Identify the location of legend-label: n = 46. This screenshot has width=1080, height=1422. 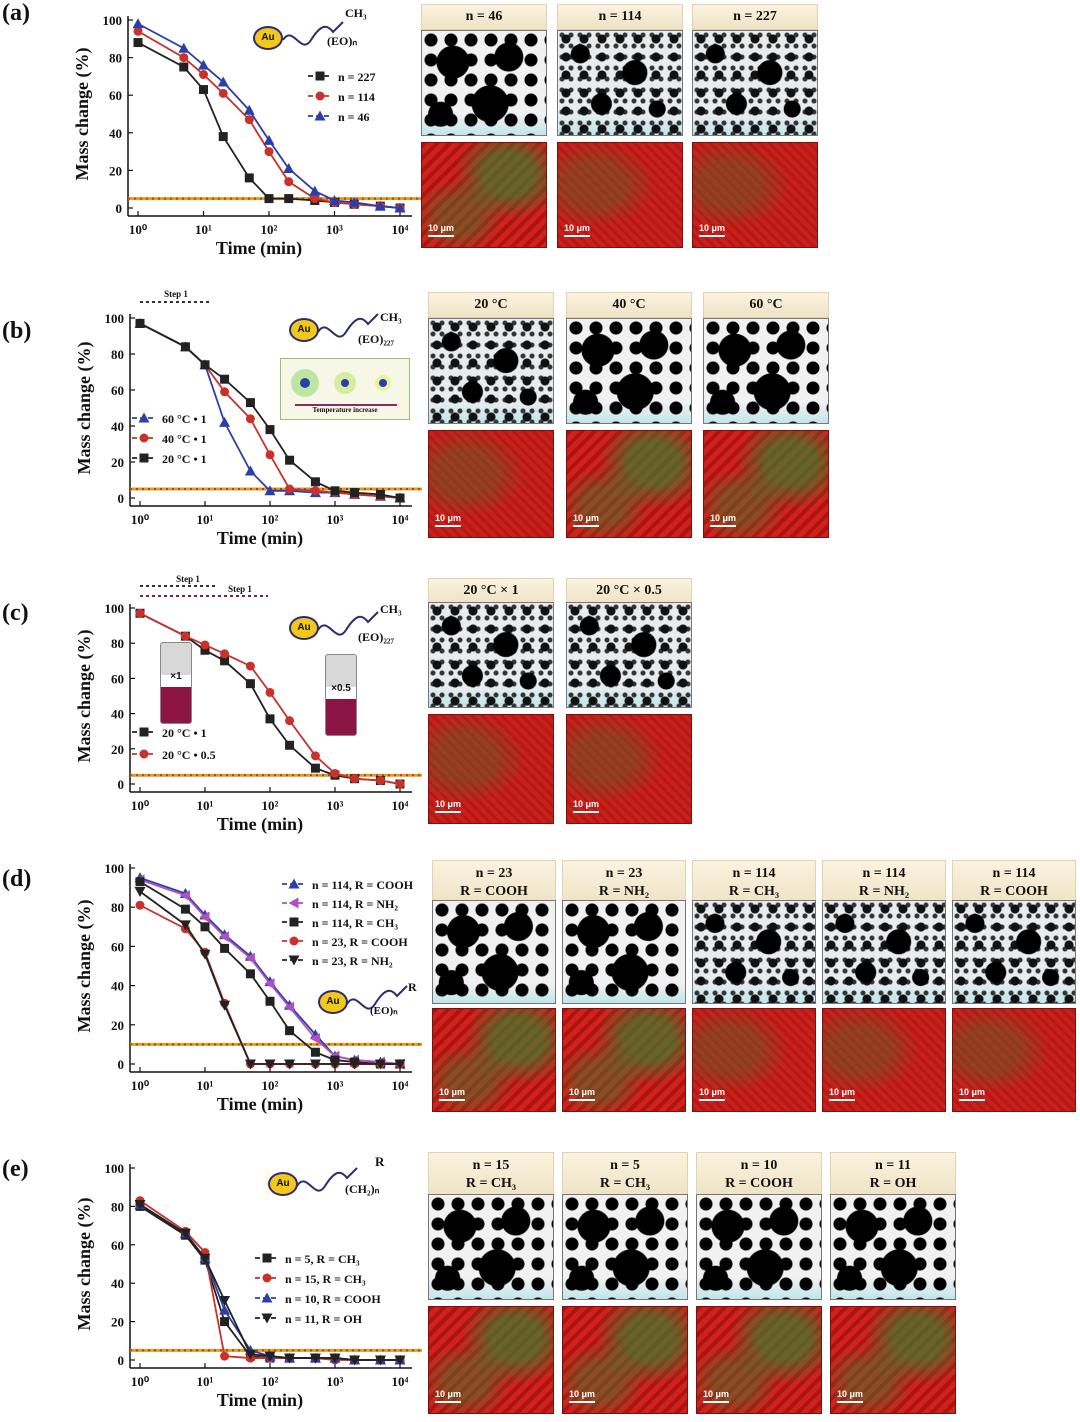
(354, 117).